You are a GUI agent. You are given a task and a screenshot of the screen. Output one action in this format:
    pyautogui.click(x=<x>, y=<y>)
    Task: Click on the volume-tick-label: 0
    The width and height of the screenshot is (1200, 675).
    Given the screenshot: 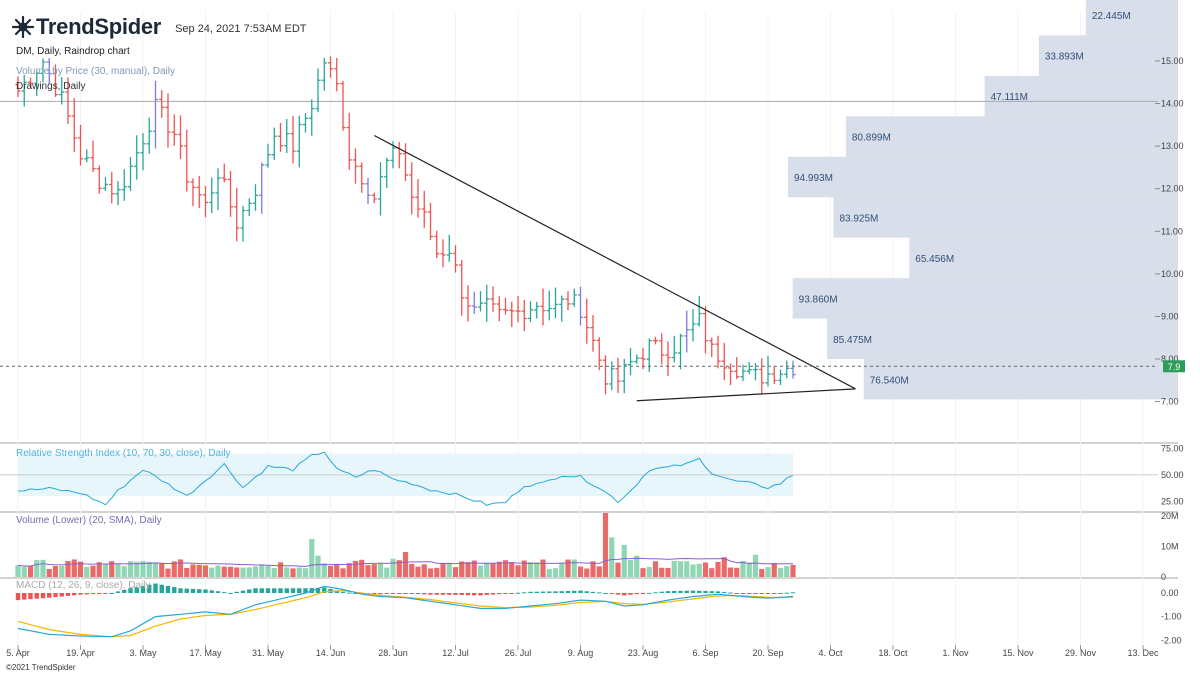 What is the action you would take?
    pyautogui.click(x=1163, y=577)
    